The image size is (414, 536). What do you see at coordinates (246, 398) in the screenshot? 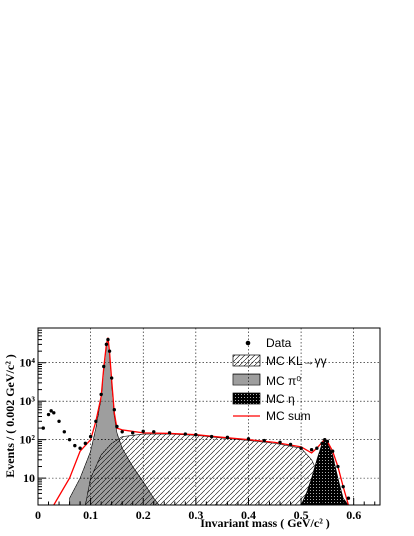
I see `legend-swatch-eta` at bounding box center [246, 398].